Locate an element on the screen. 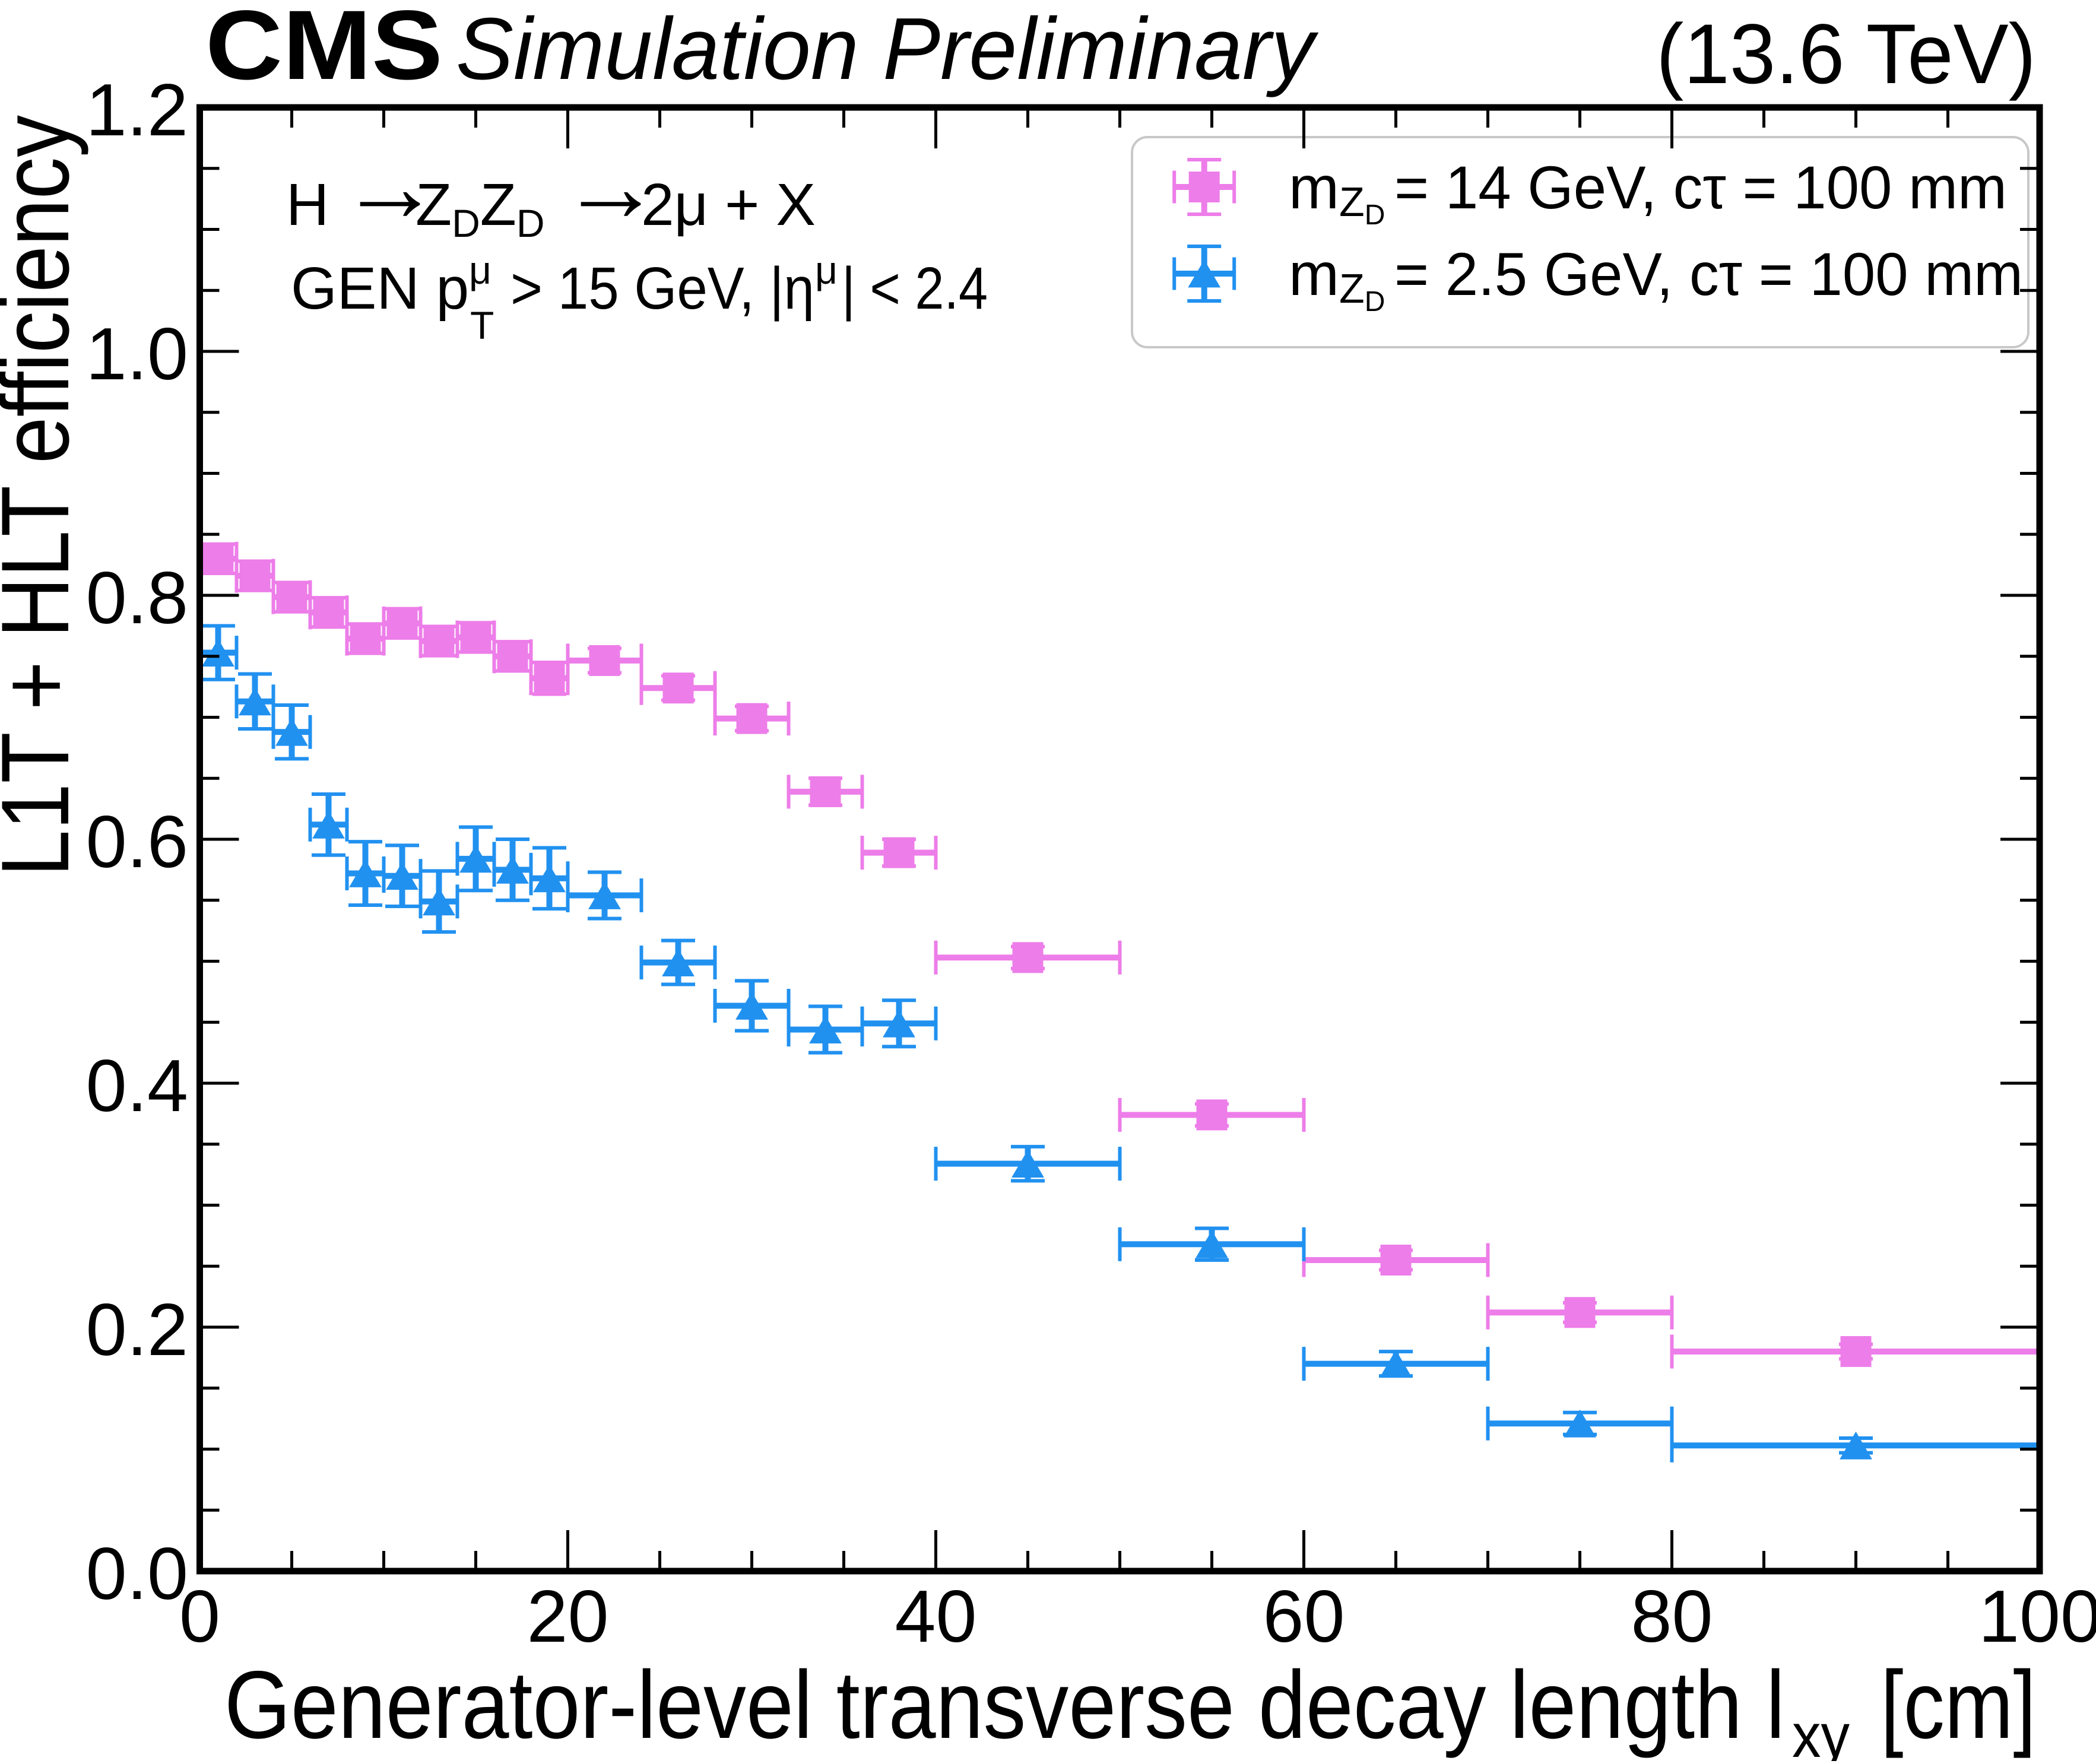 The height and width of the screenshot is (1764, 2096). svg-text: 80 is located at coordinates (1672, 1617).